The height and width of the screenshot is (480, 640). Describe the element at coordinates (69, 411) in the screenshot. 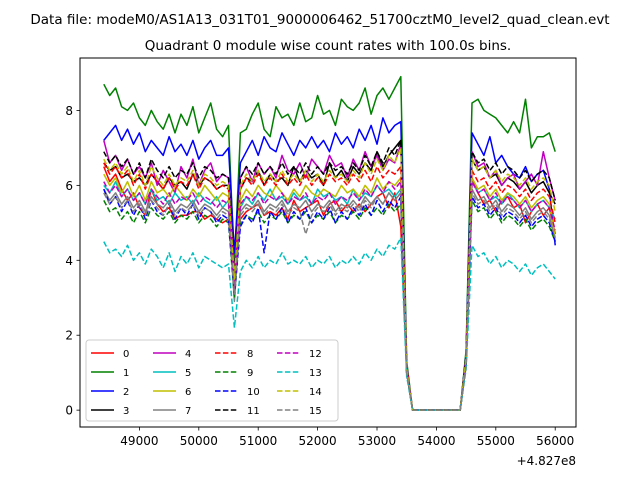

I see `y-tick-label: 0` at that location.